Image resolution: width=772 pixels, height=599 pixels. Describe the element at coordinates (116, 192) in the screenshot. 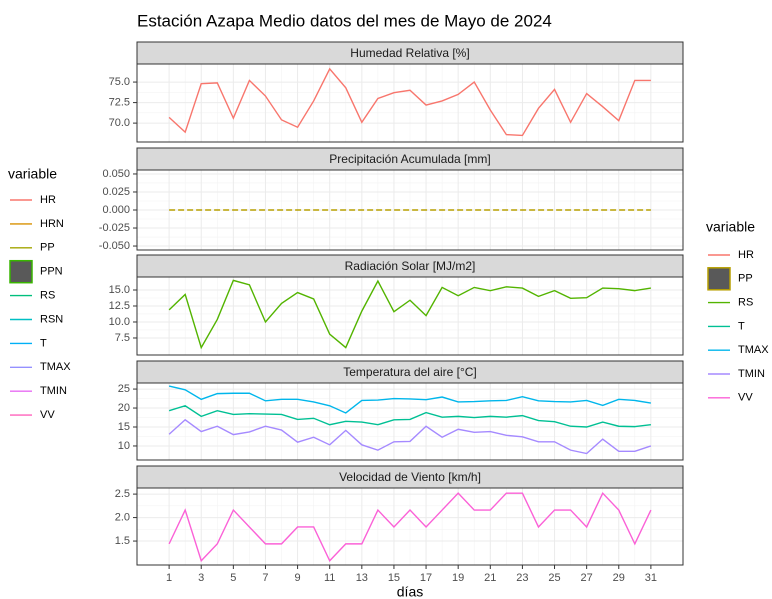

I see `y-tick-label: 0.025` at that location.